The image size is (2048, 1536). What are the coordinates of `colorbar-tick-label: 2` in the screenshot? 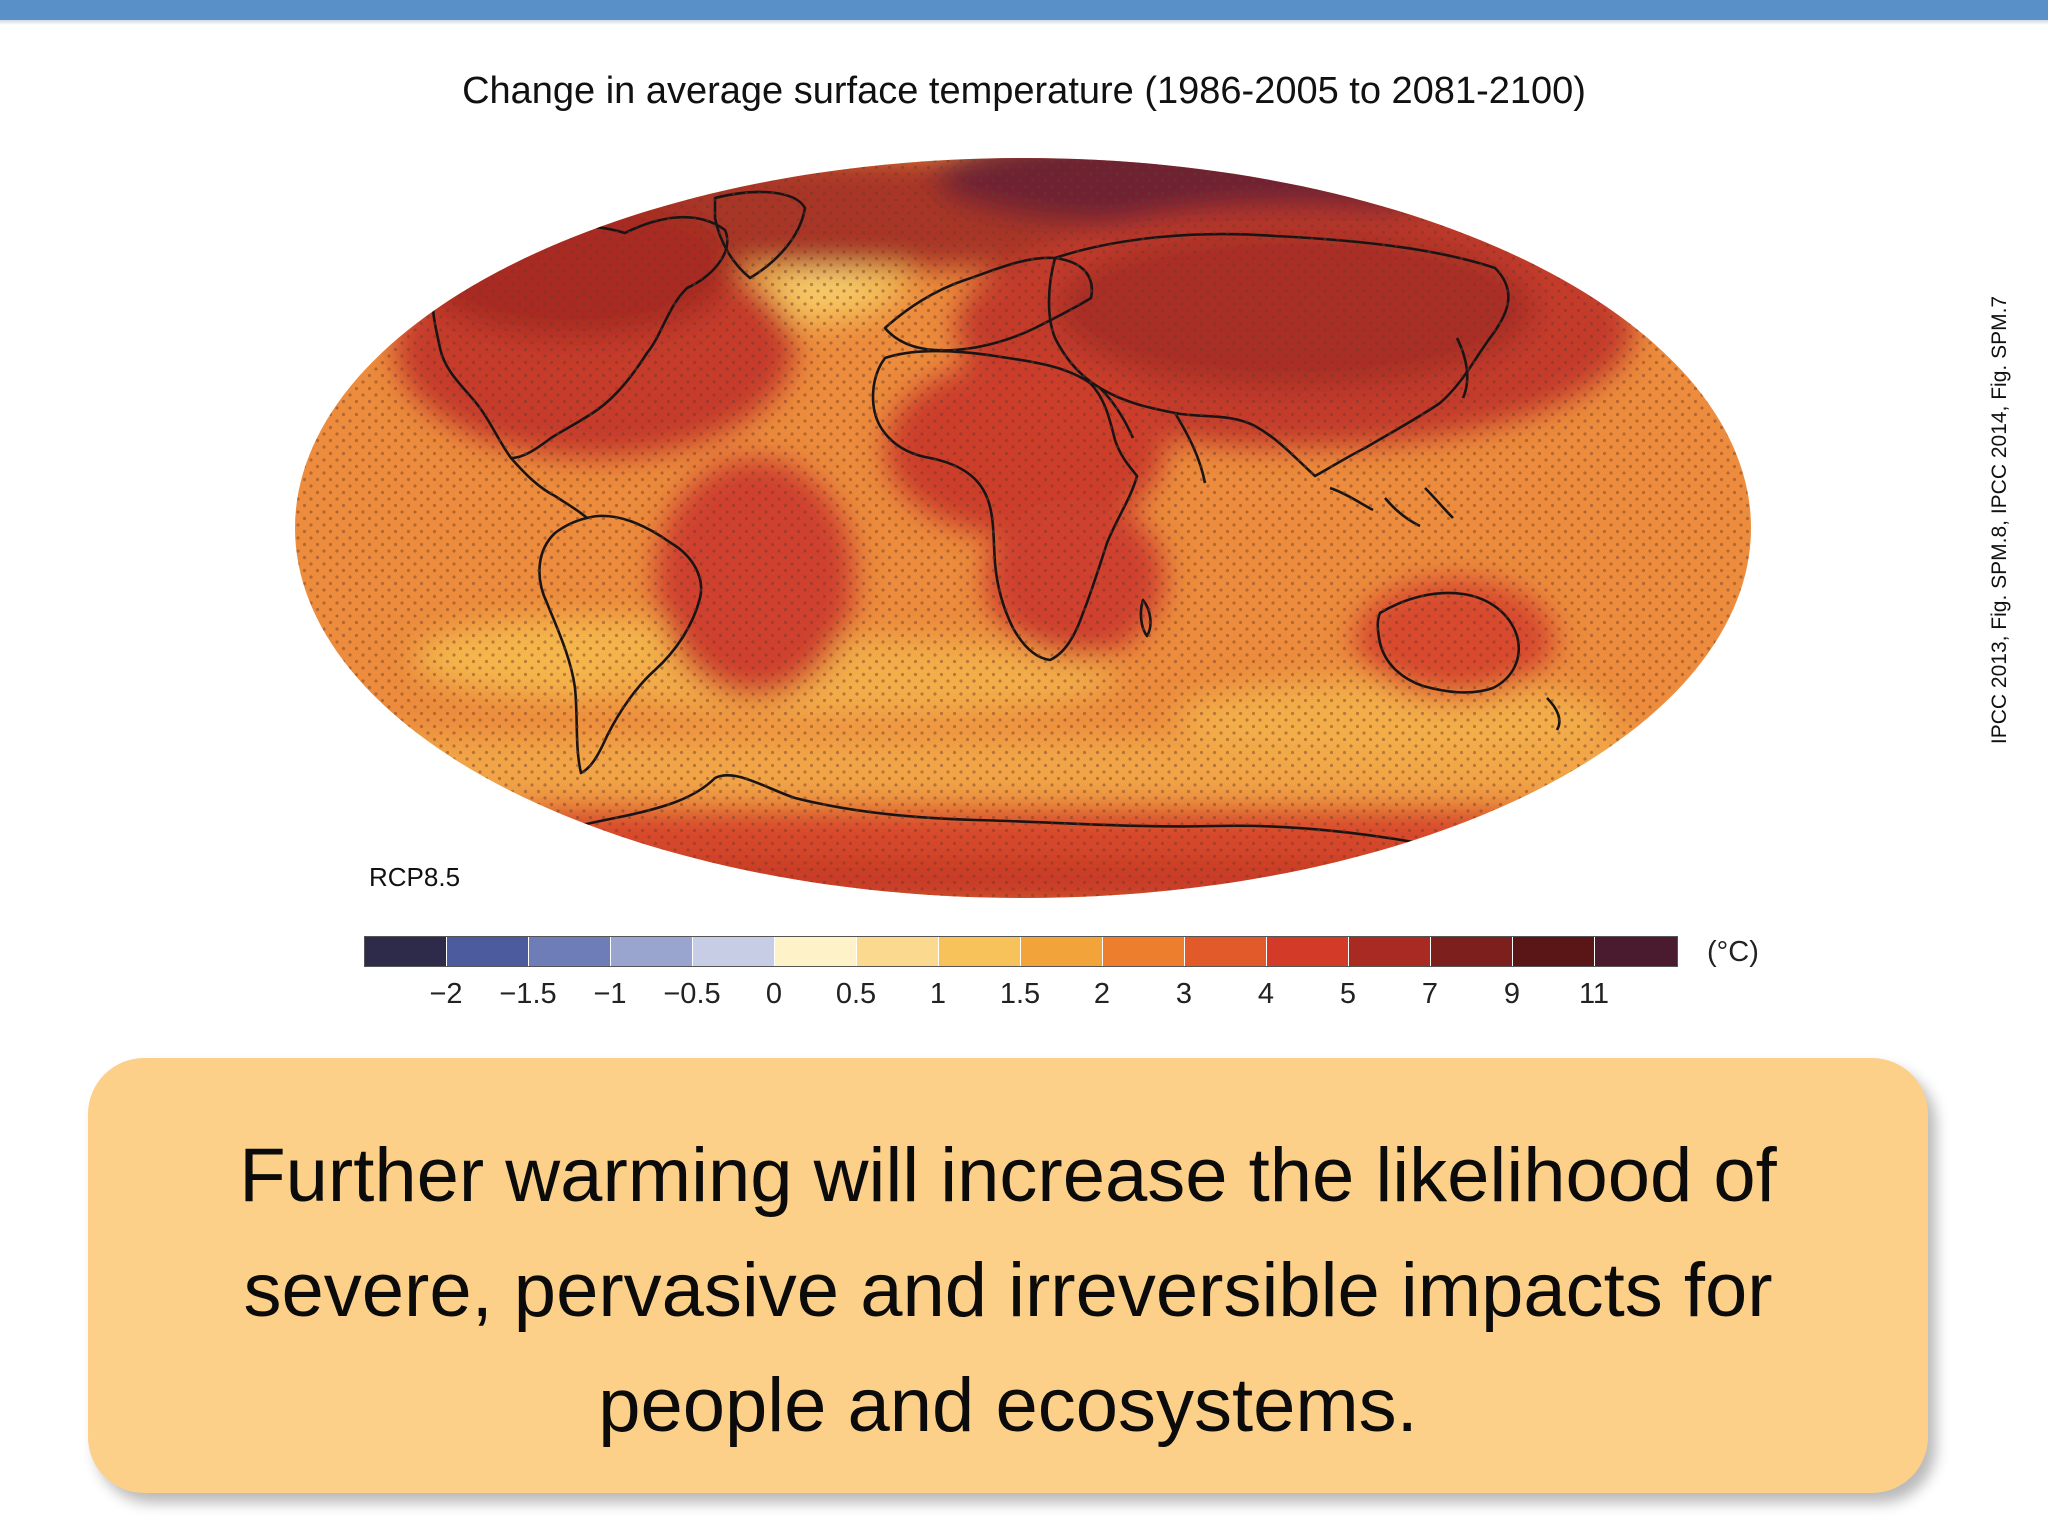 It's located at (1102, 994).